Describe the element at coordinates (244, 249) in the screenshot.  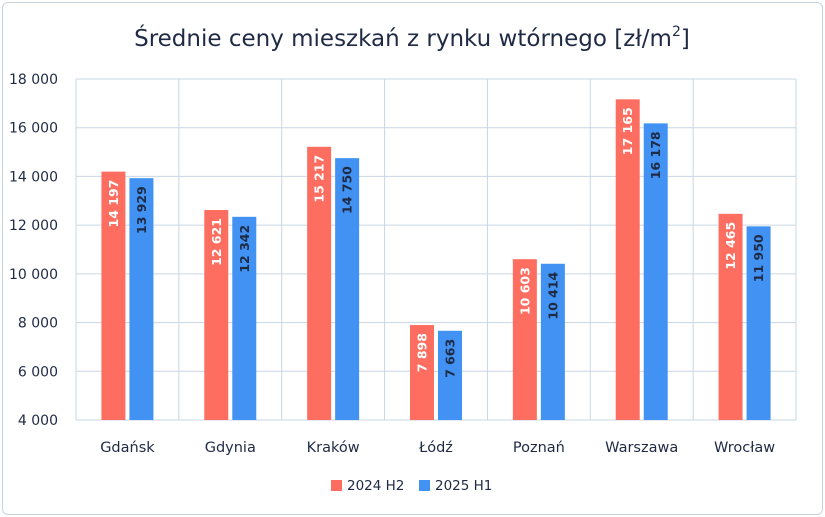
I see `bar-value-label: 12 342` at that location.